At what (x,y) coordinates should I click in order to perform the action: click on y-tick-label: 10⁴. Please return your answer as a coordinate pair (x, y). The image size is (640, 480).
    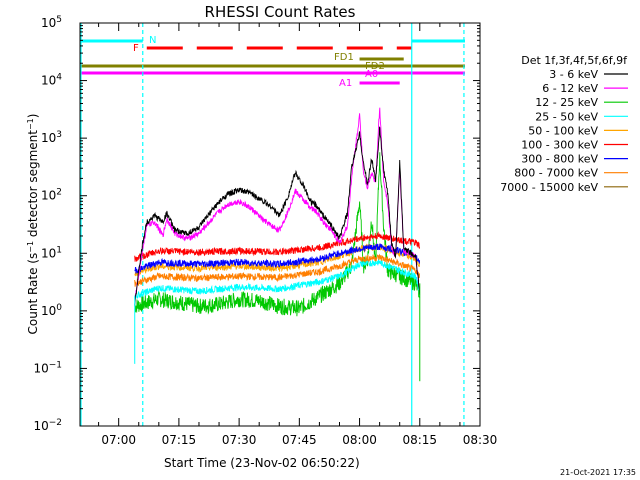
    Looking at the image, I should click on (51, 80).